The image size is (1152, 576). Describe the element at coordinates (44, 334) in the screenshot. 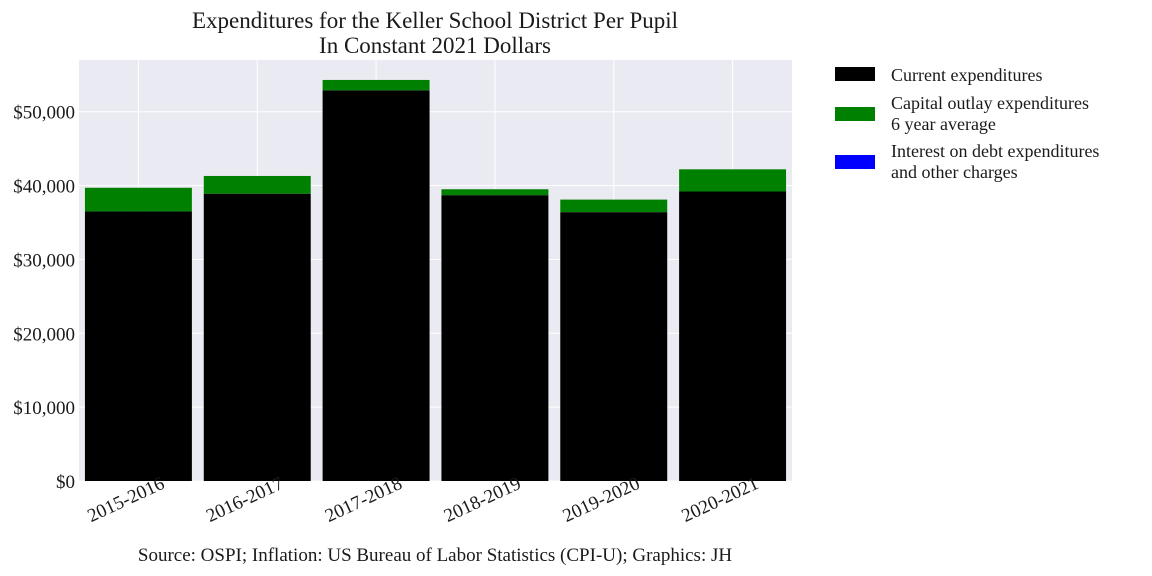

I see `y-tick-label: $20,000` at that location.